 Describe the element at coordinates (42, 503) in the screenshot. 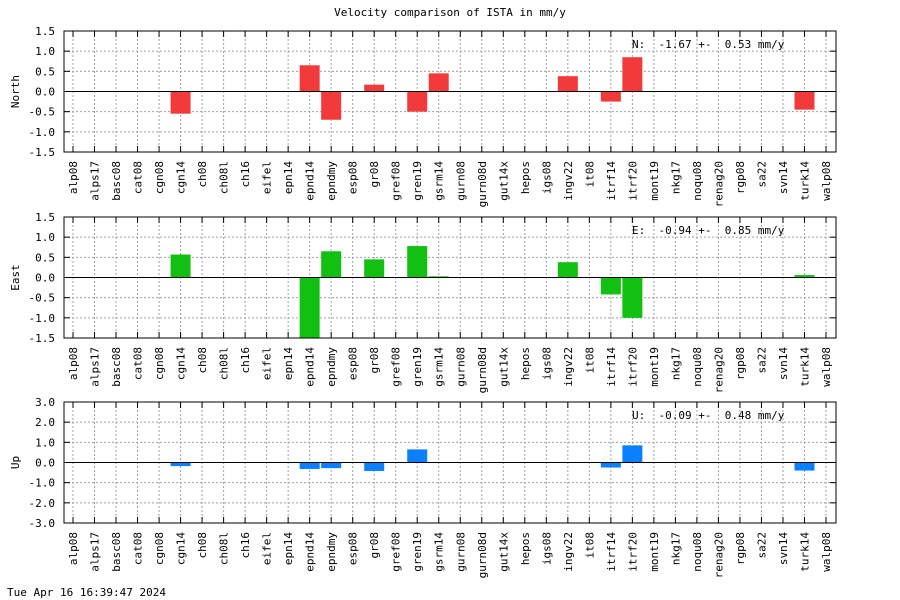

I see `y-tick-label: -2.0` at that location.